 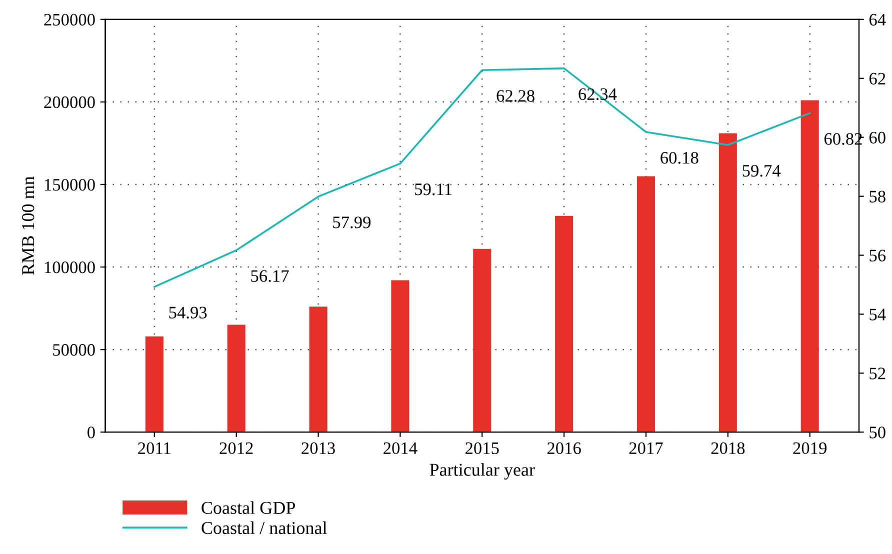 I want to click on data-label: 59.11, so click(x=433, y=190).